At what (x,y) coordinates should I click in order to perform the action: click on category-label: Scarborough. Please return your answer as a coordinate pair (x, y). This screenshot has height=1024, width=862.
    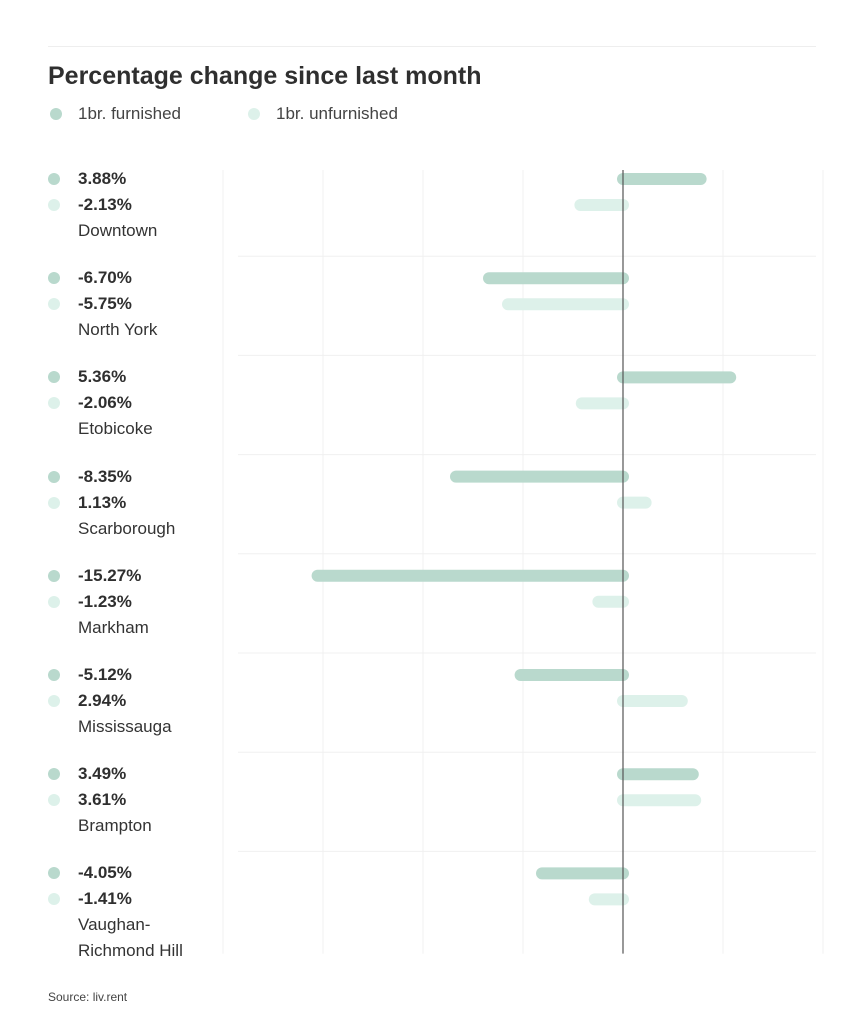
    Looking at the image, I should click on (163, 529).